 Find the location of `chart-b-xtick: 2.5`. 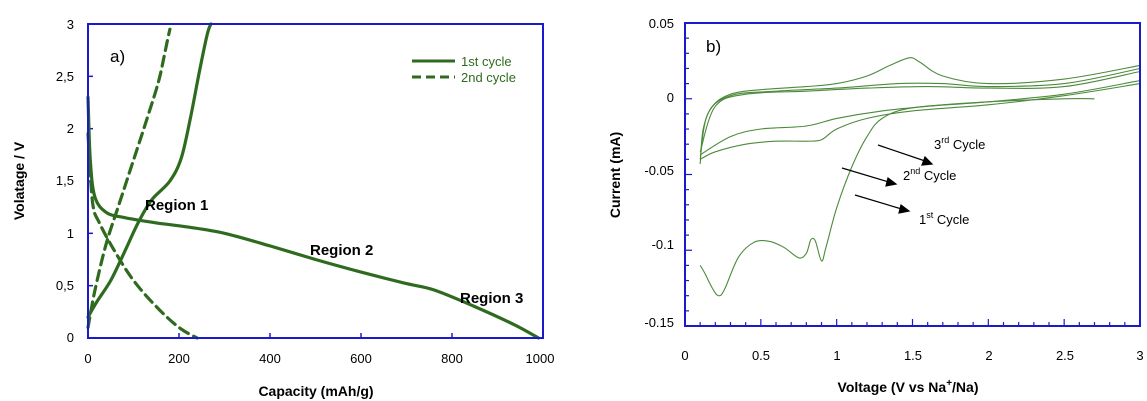

chart-b-xtick: 2.5 is located at coordinates (1065, 355).